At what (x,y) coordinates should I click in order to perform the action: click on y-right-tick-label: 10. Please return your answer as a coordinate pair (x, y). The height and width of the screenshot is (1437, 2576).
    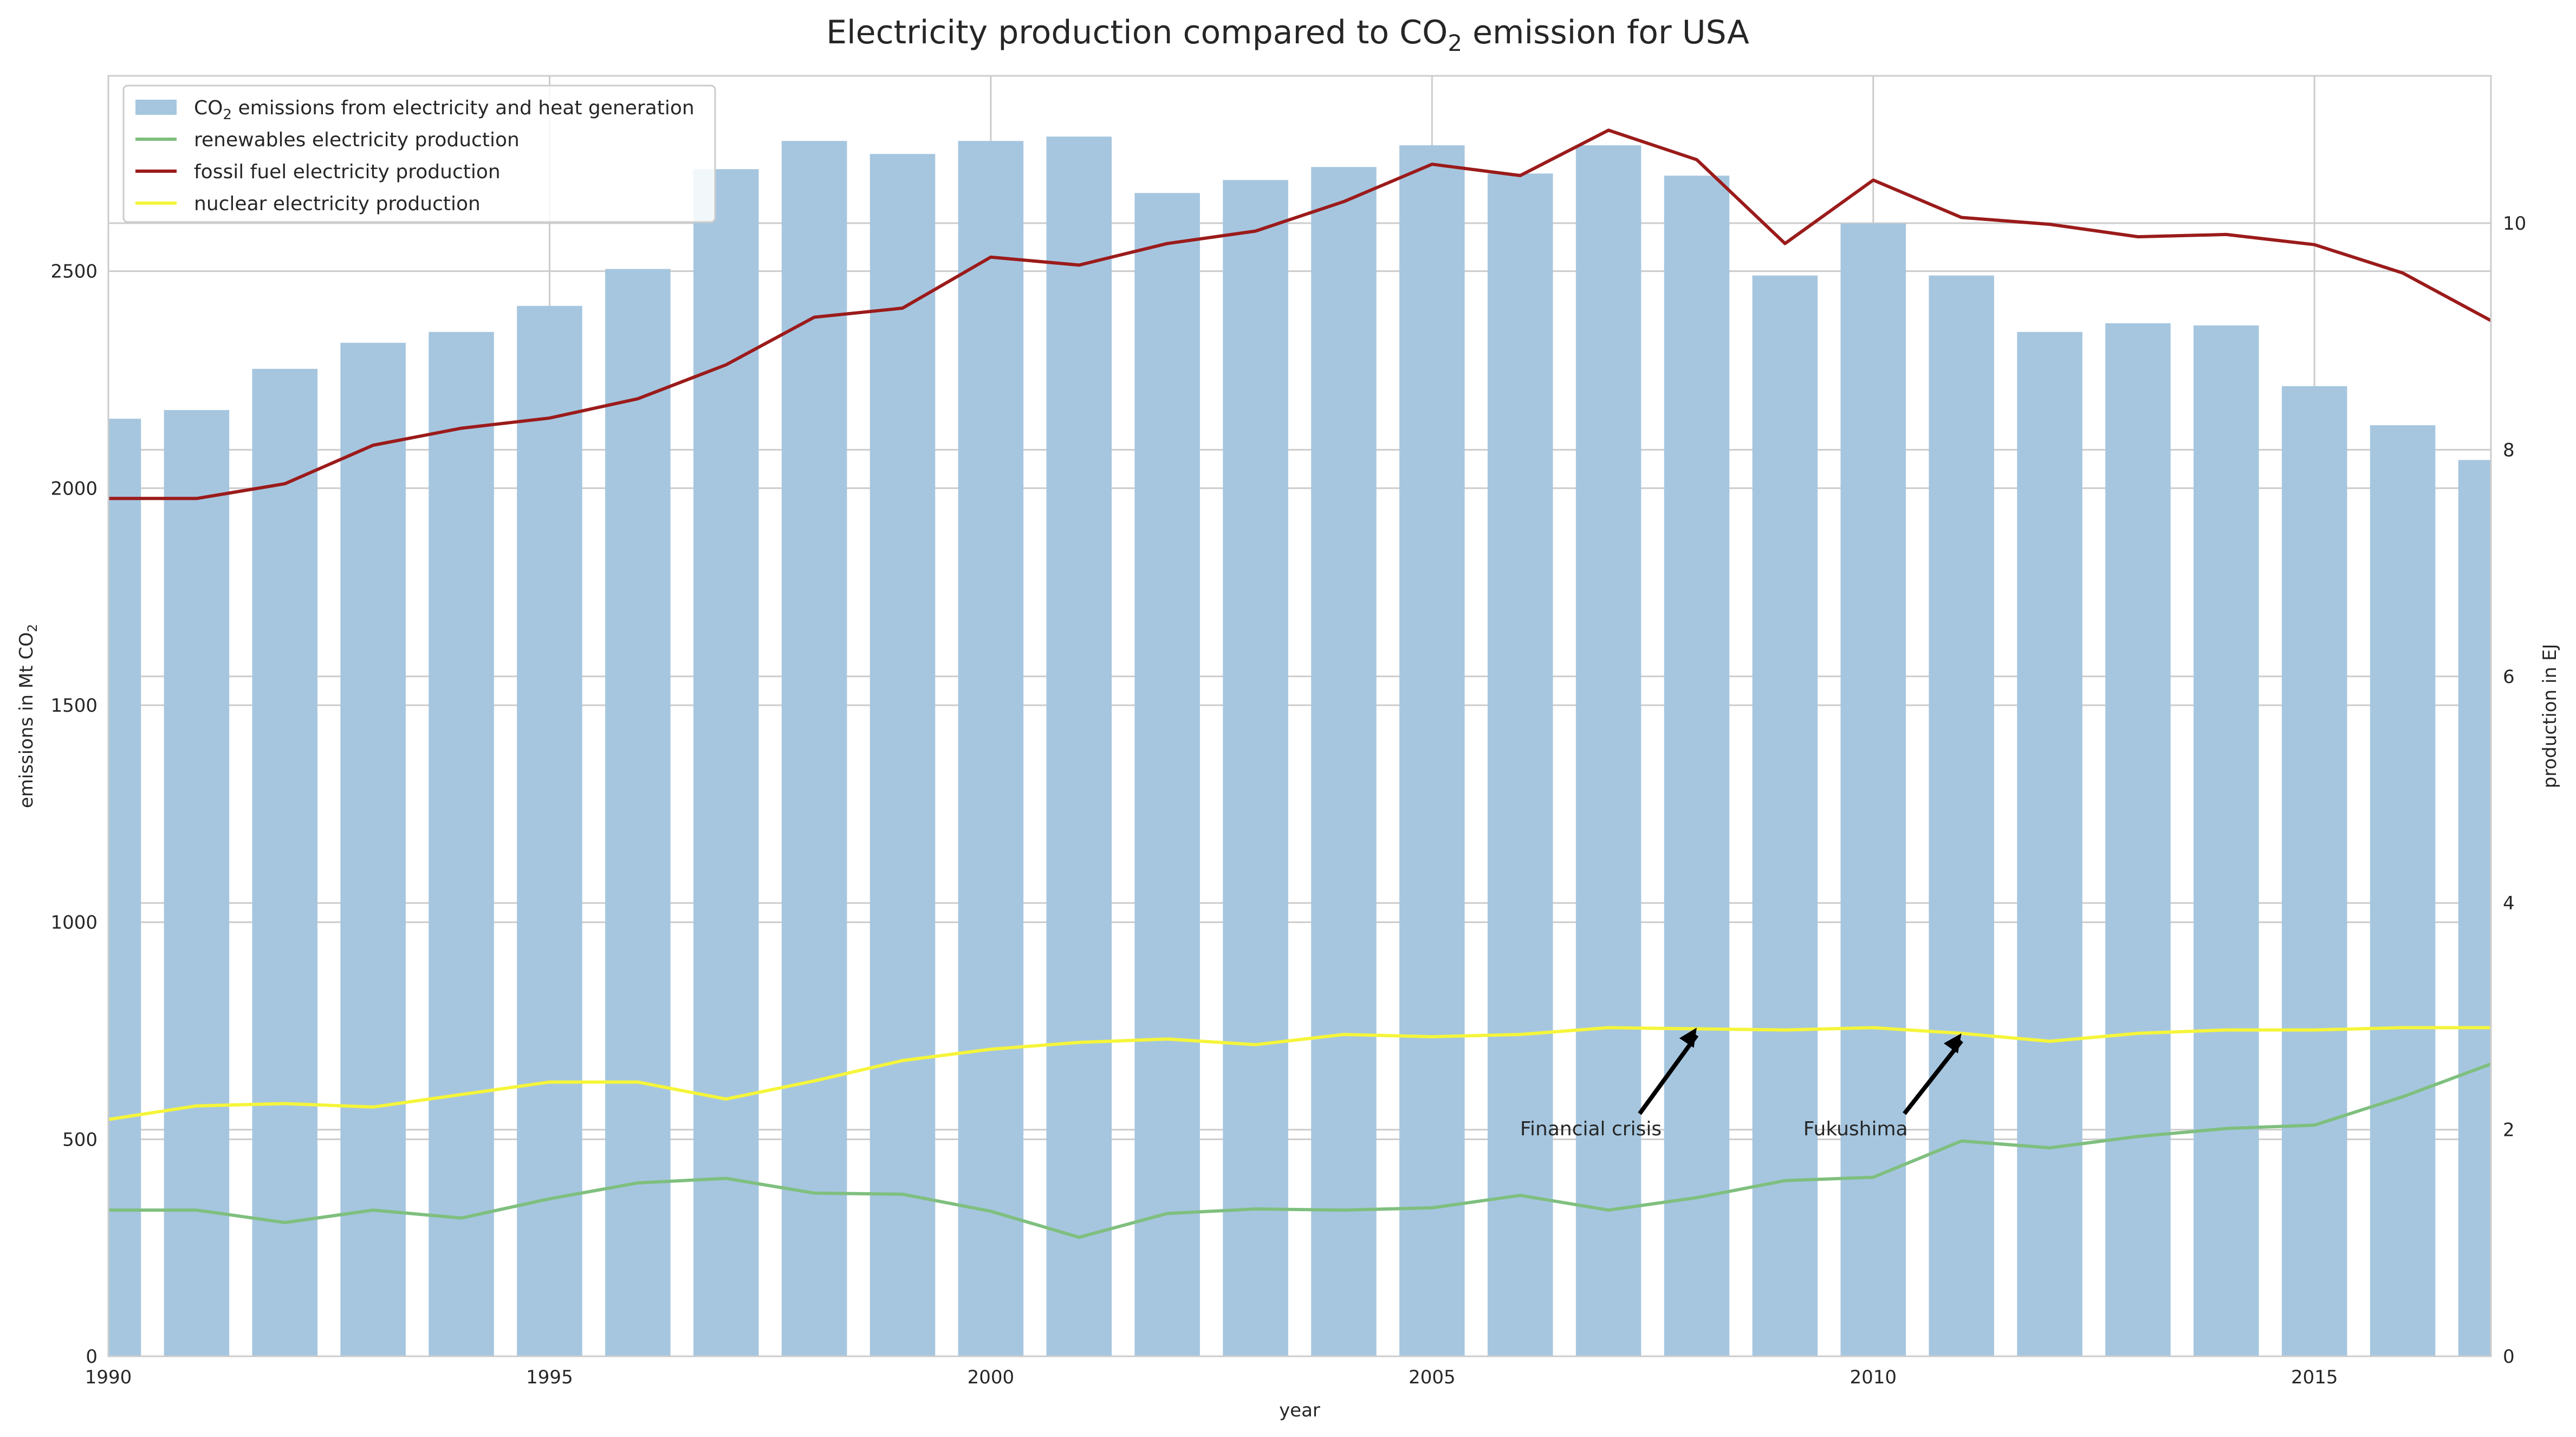
    Looking at the image, I should click on (2514, 224).